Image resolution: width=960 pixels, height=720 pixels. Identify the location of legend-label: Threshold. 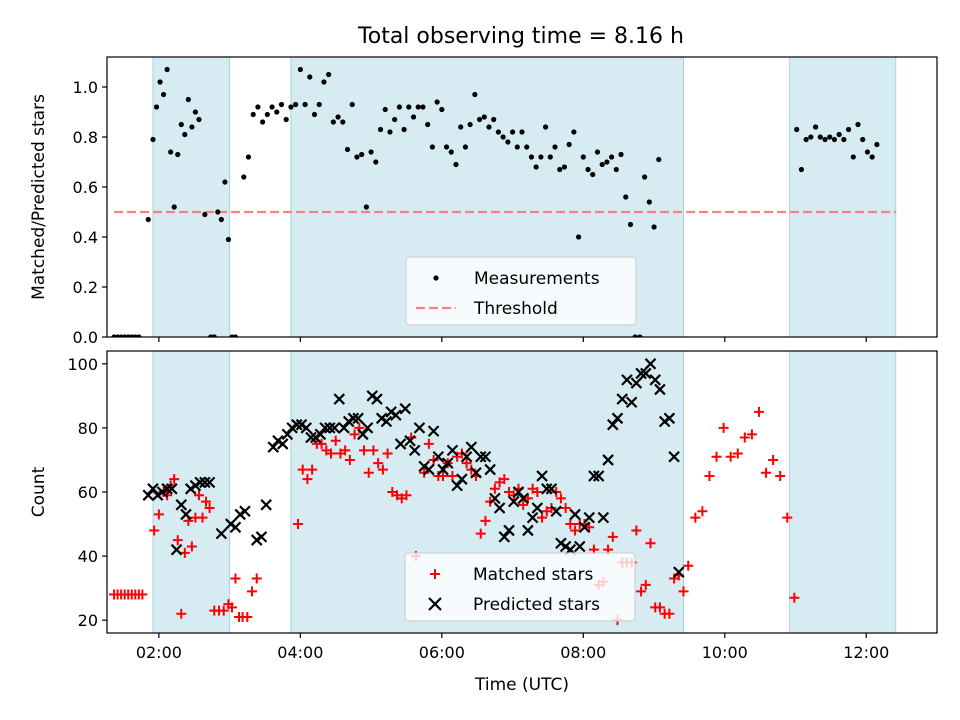
(515, 309).